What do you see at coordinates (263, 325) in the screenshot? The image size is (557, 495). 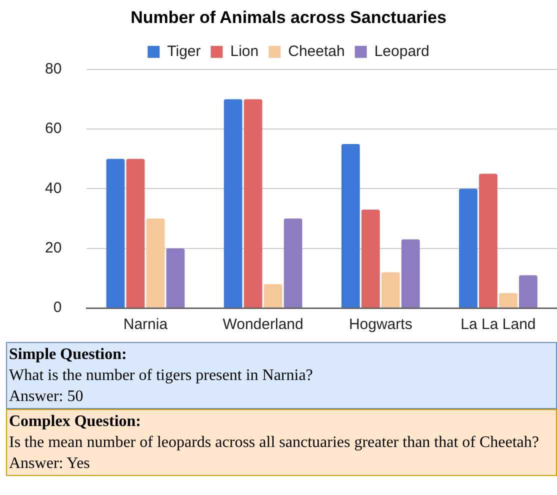 I see `x-tick-label: Wonderland` at bounding box center [263, 325].